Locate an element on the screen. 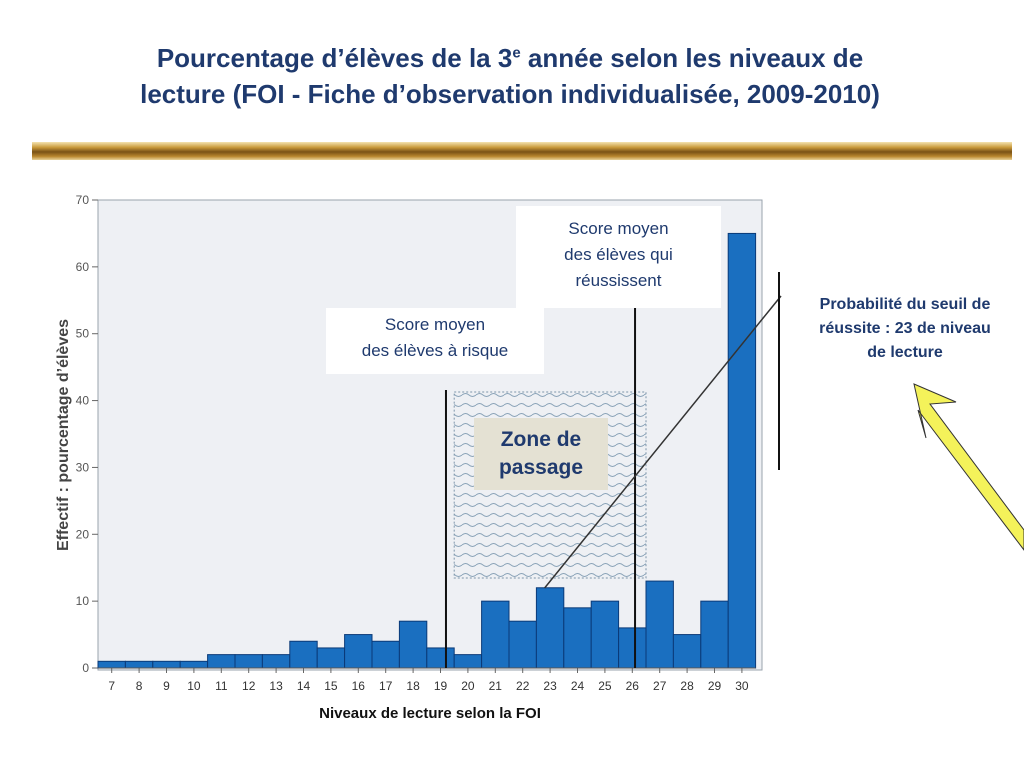 This screenshot has width=1024, height=768. x-tick-label: 27 is located at coordinates (660, 686).